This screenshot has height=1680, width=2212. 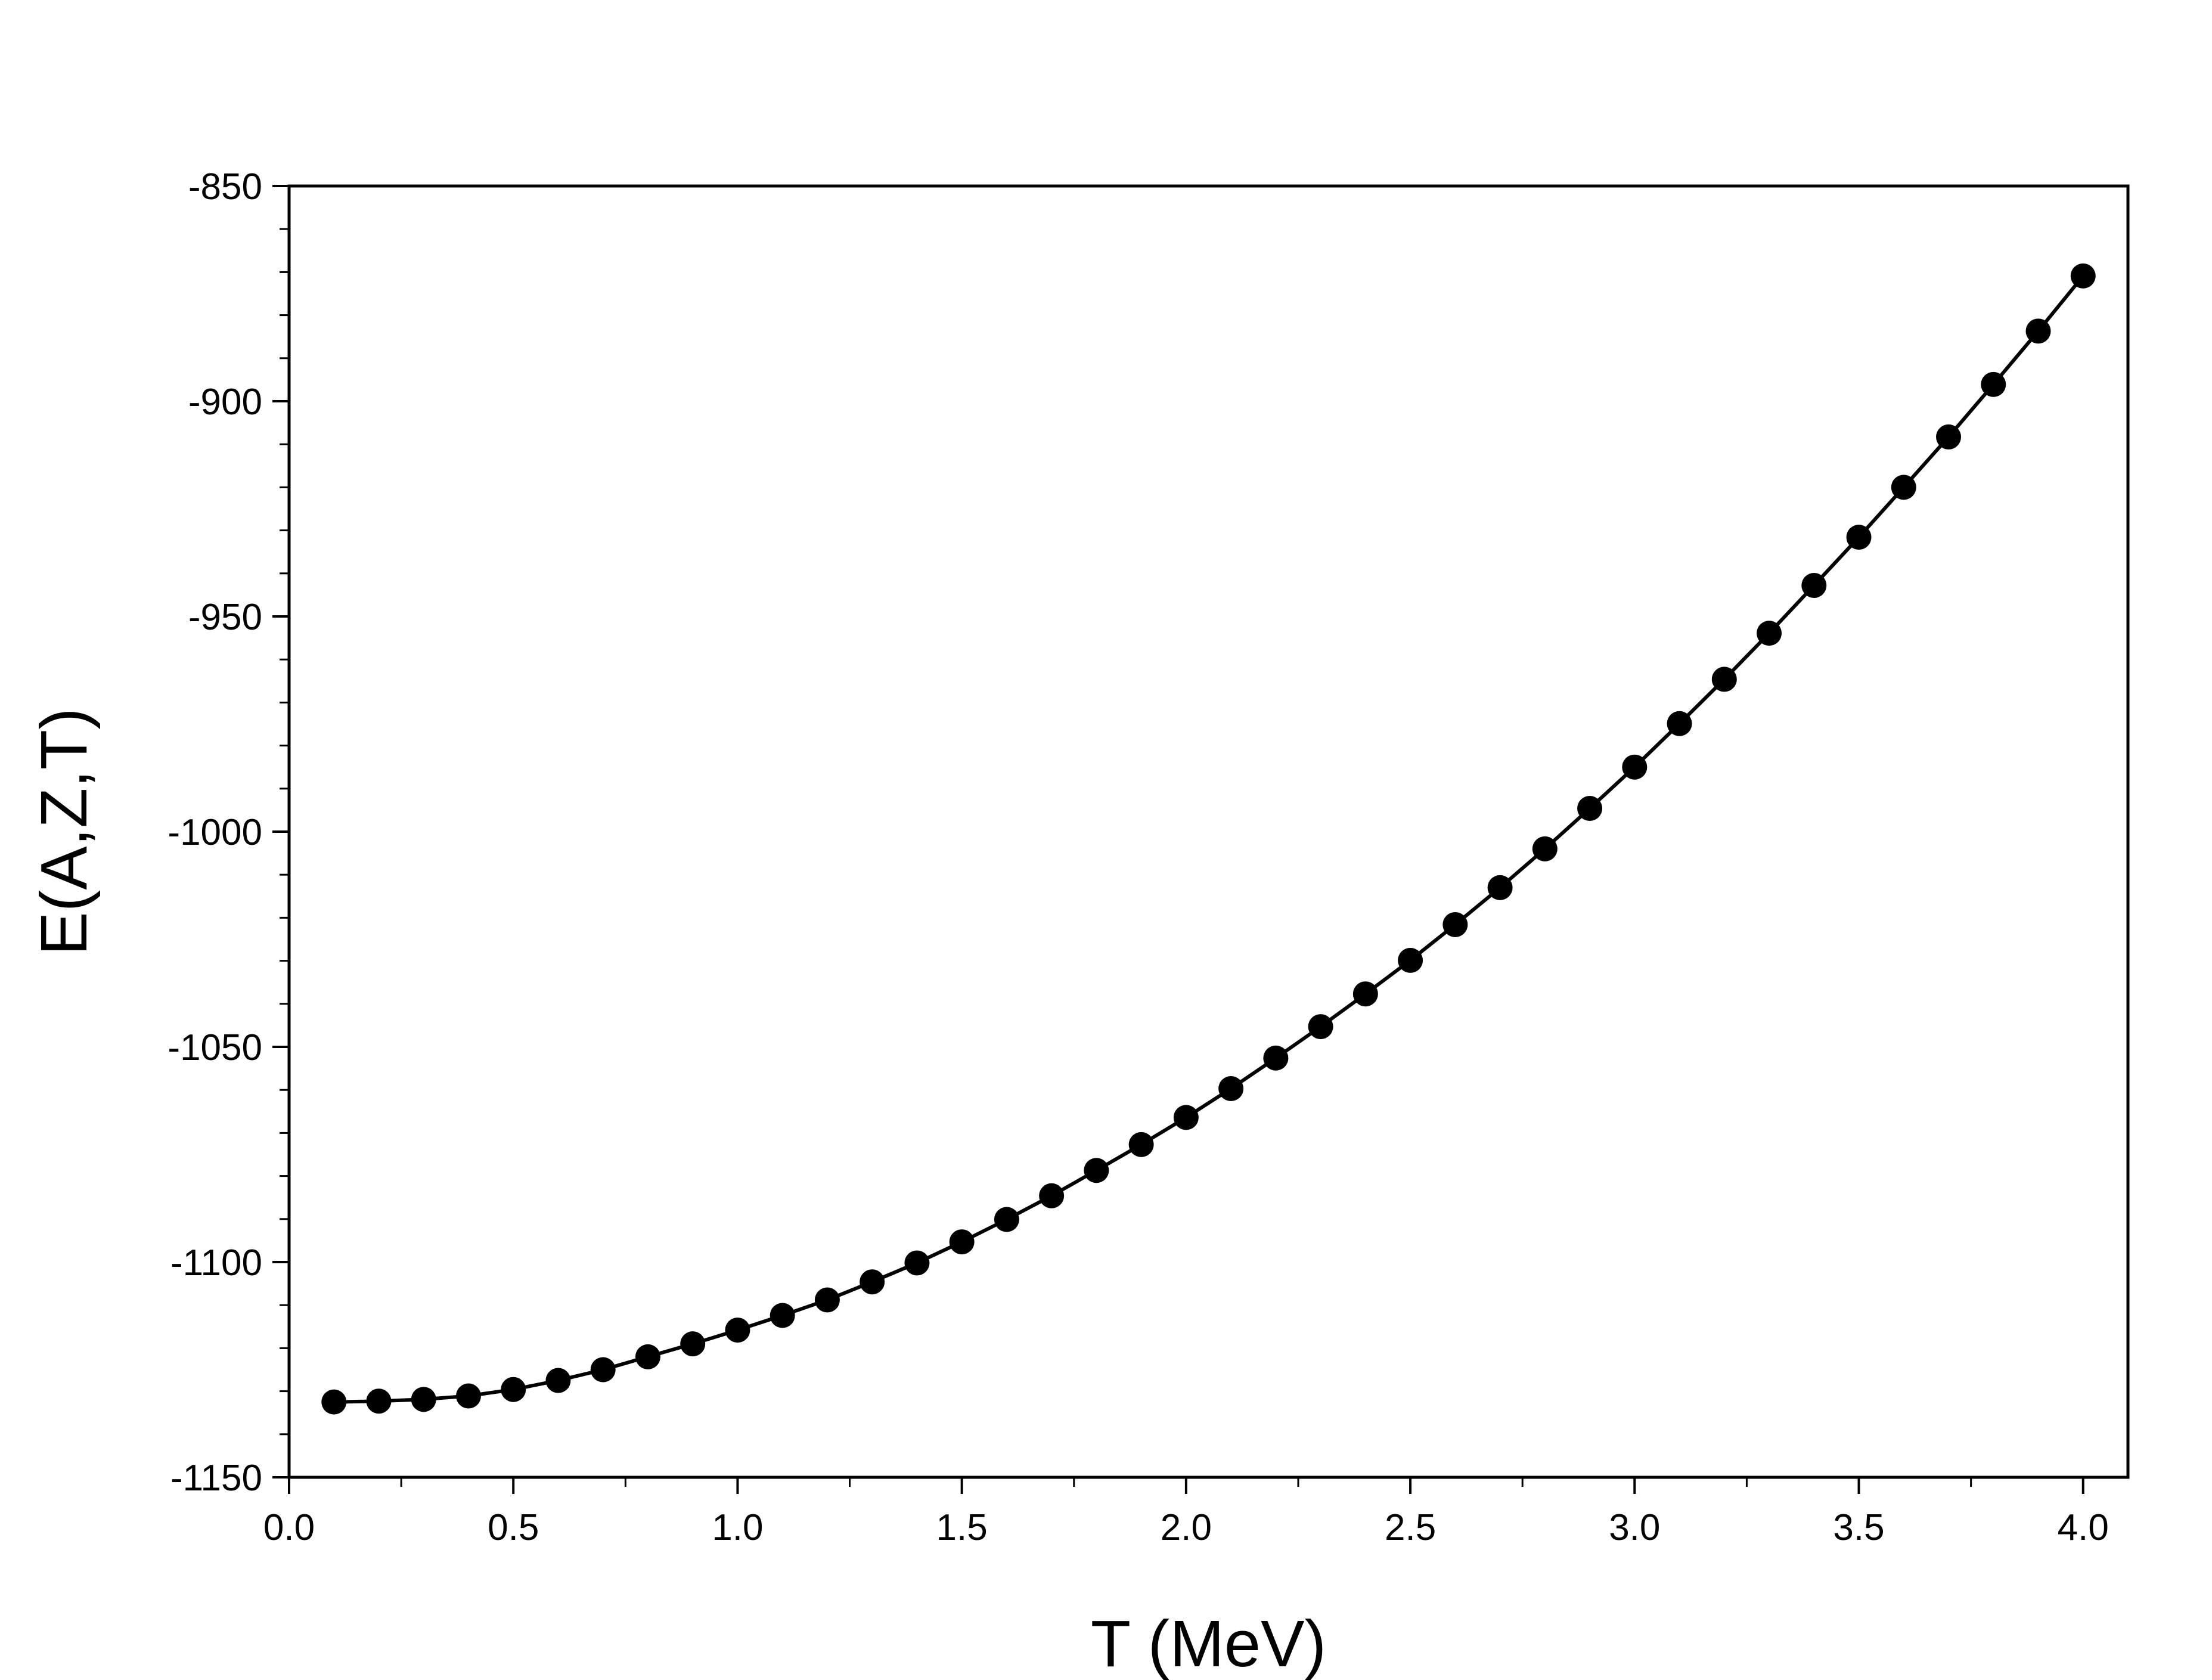 What do you see at coordinates (225, 403) in the screenshot?
I see `y-tick-label: -900` at bounding box center [225, 403].